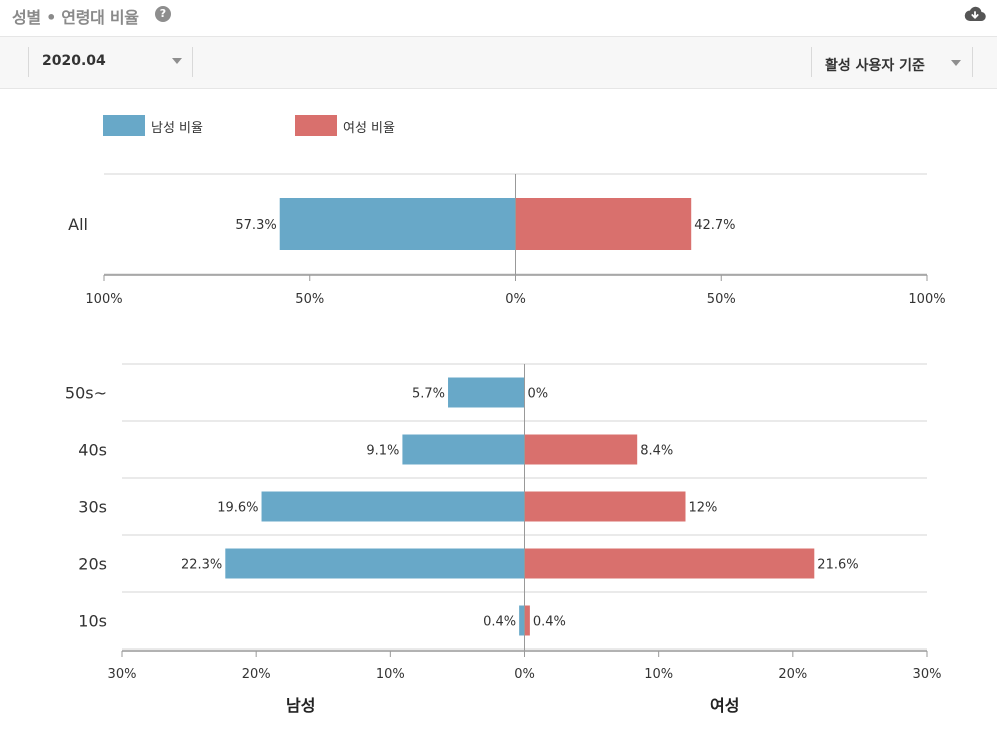  I want to click on basis-select-value: 활성 사용자 기준, so click(875, 66).